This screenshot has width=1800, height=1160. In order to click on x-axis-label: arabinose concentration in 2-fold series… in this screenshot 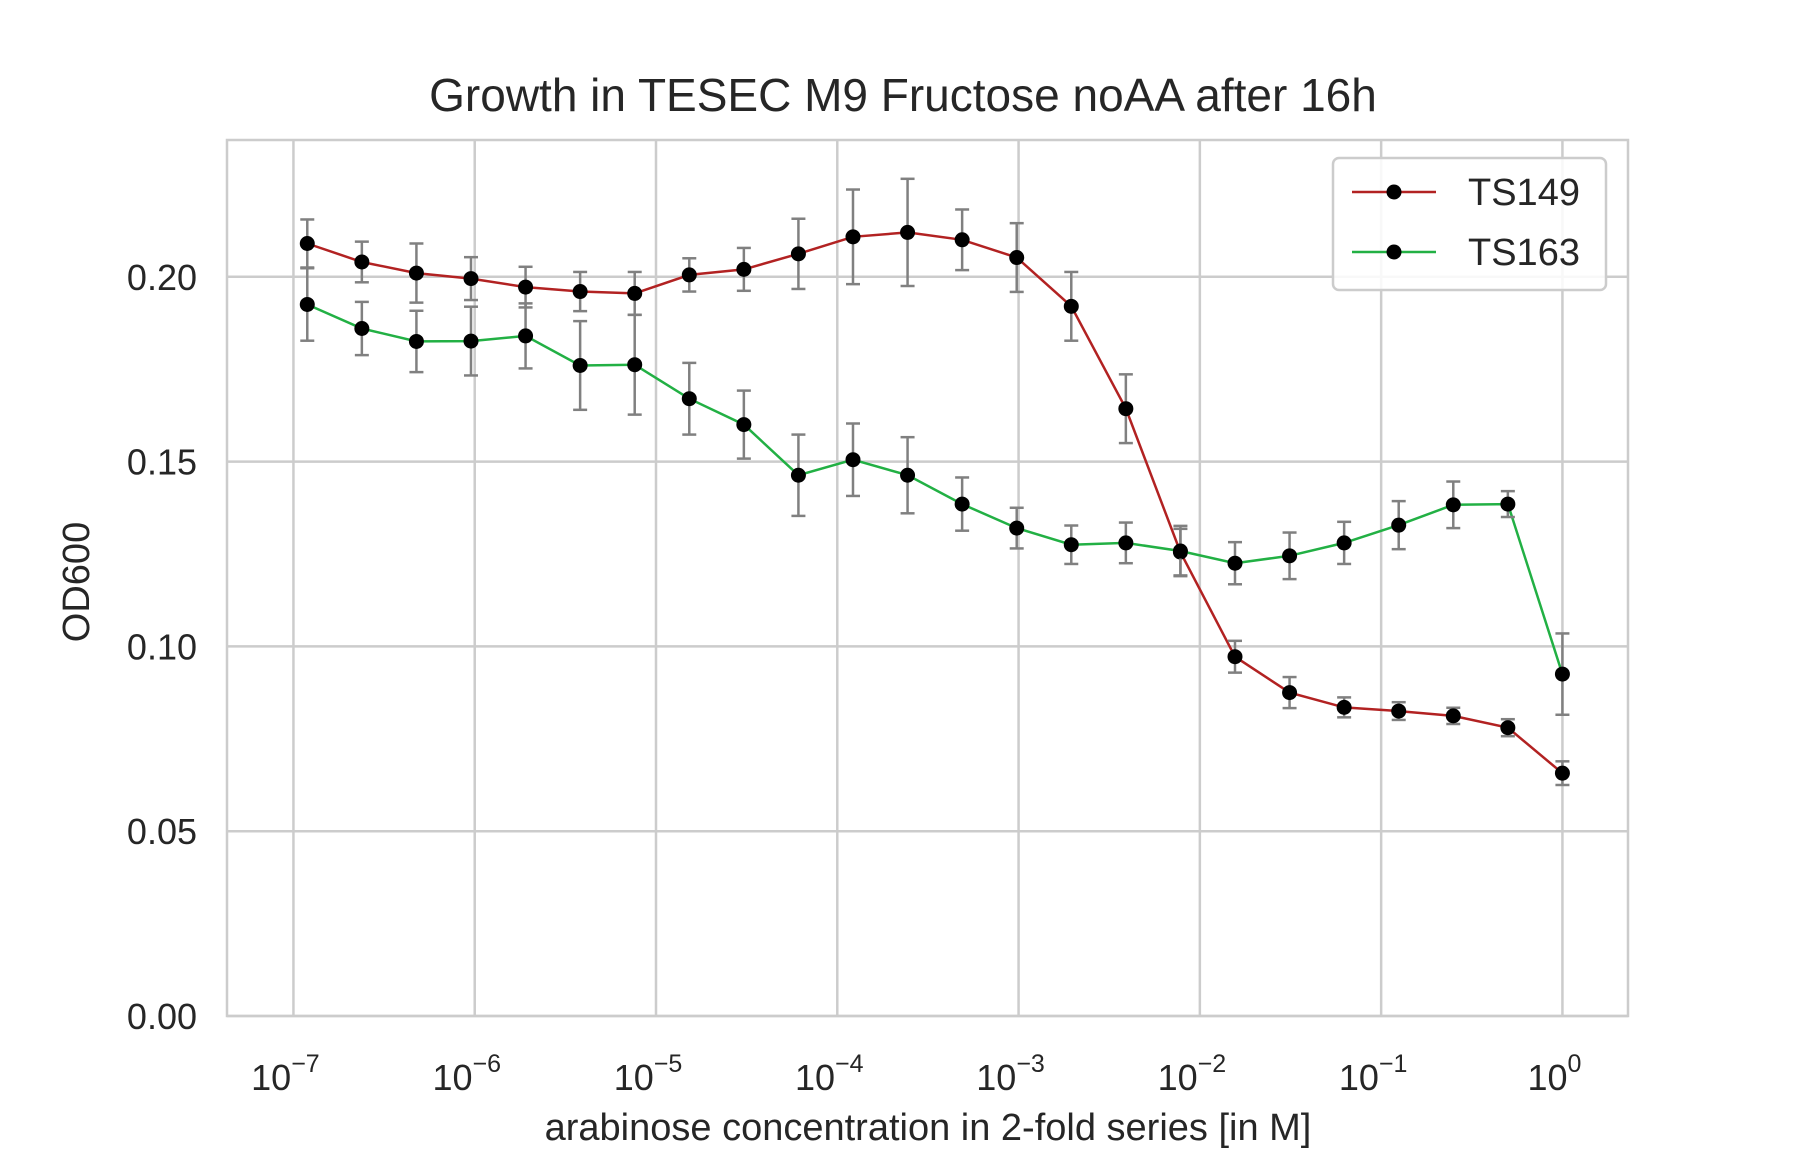, I will do `click(928, 1128)`.